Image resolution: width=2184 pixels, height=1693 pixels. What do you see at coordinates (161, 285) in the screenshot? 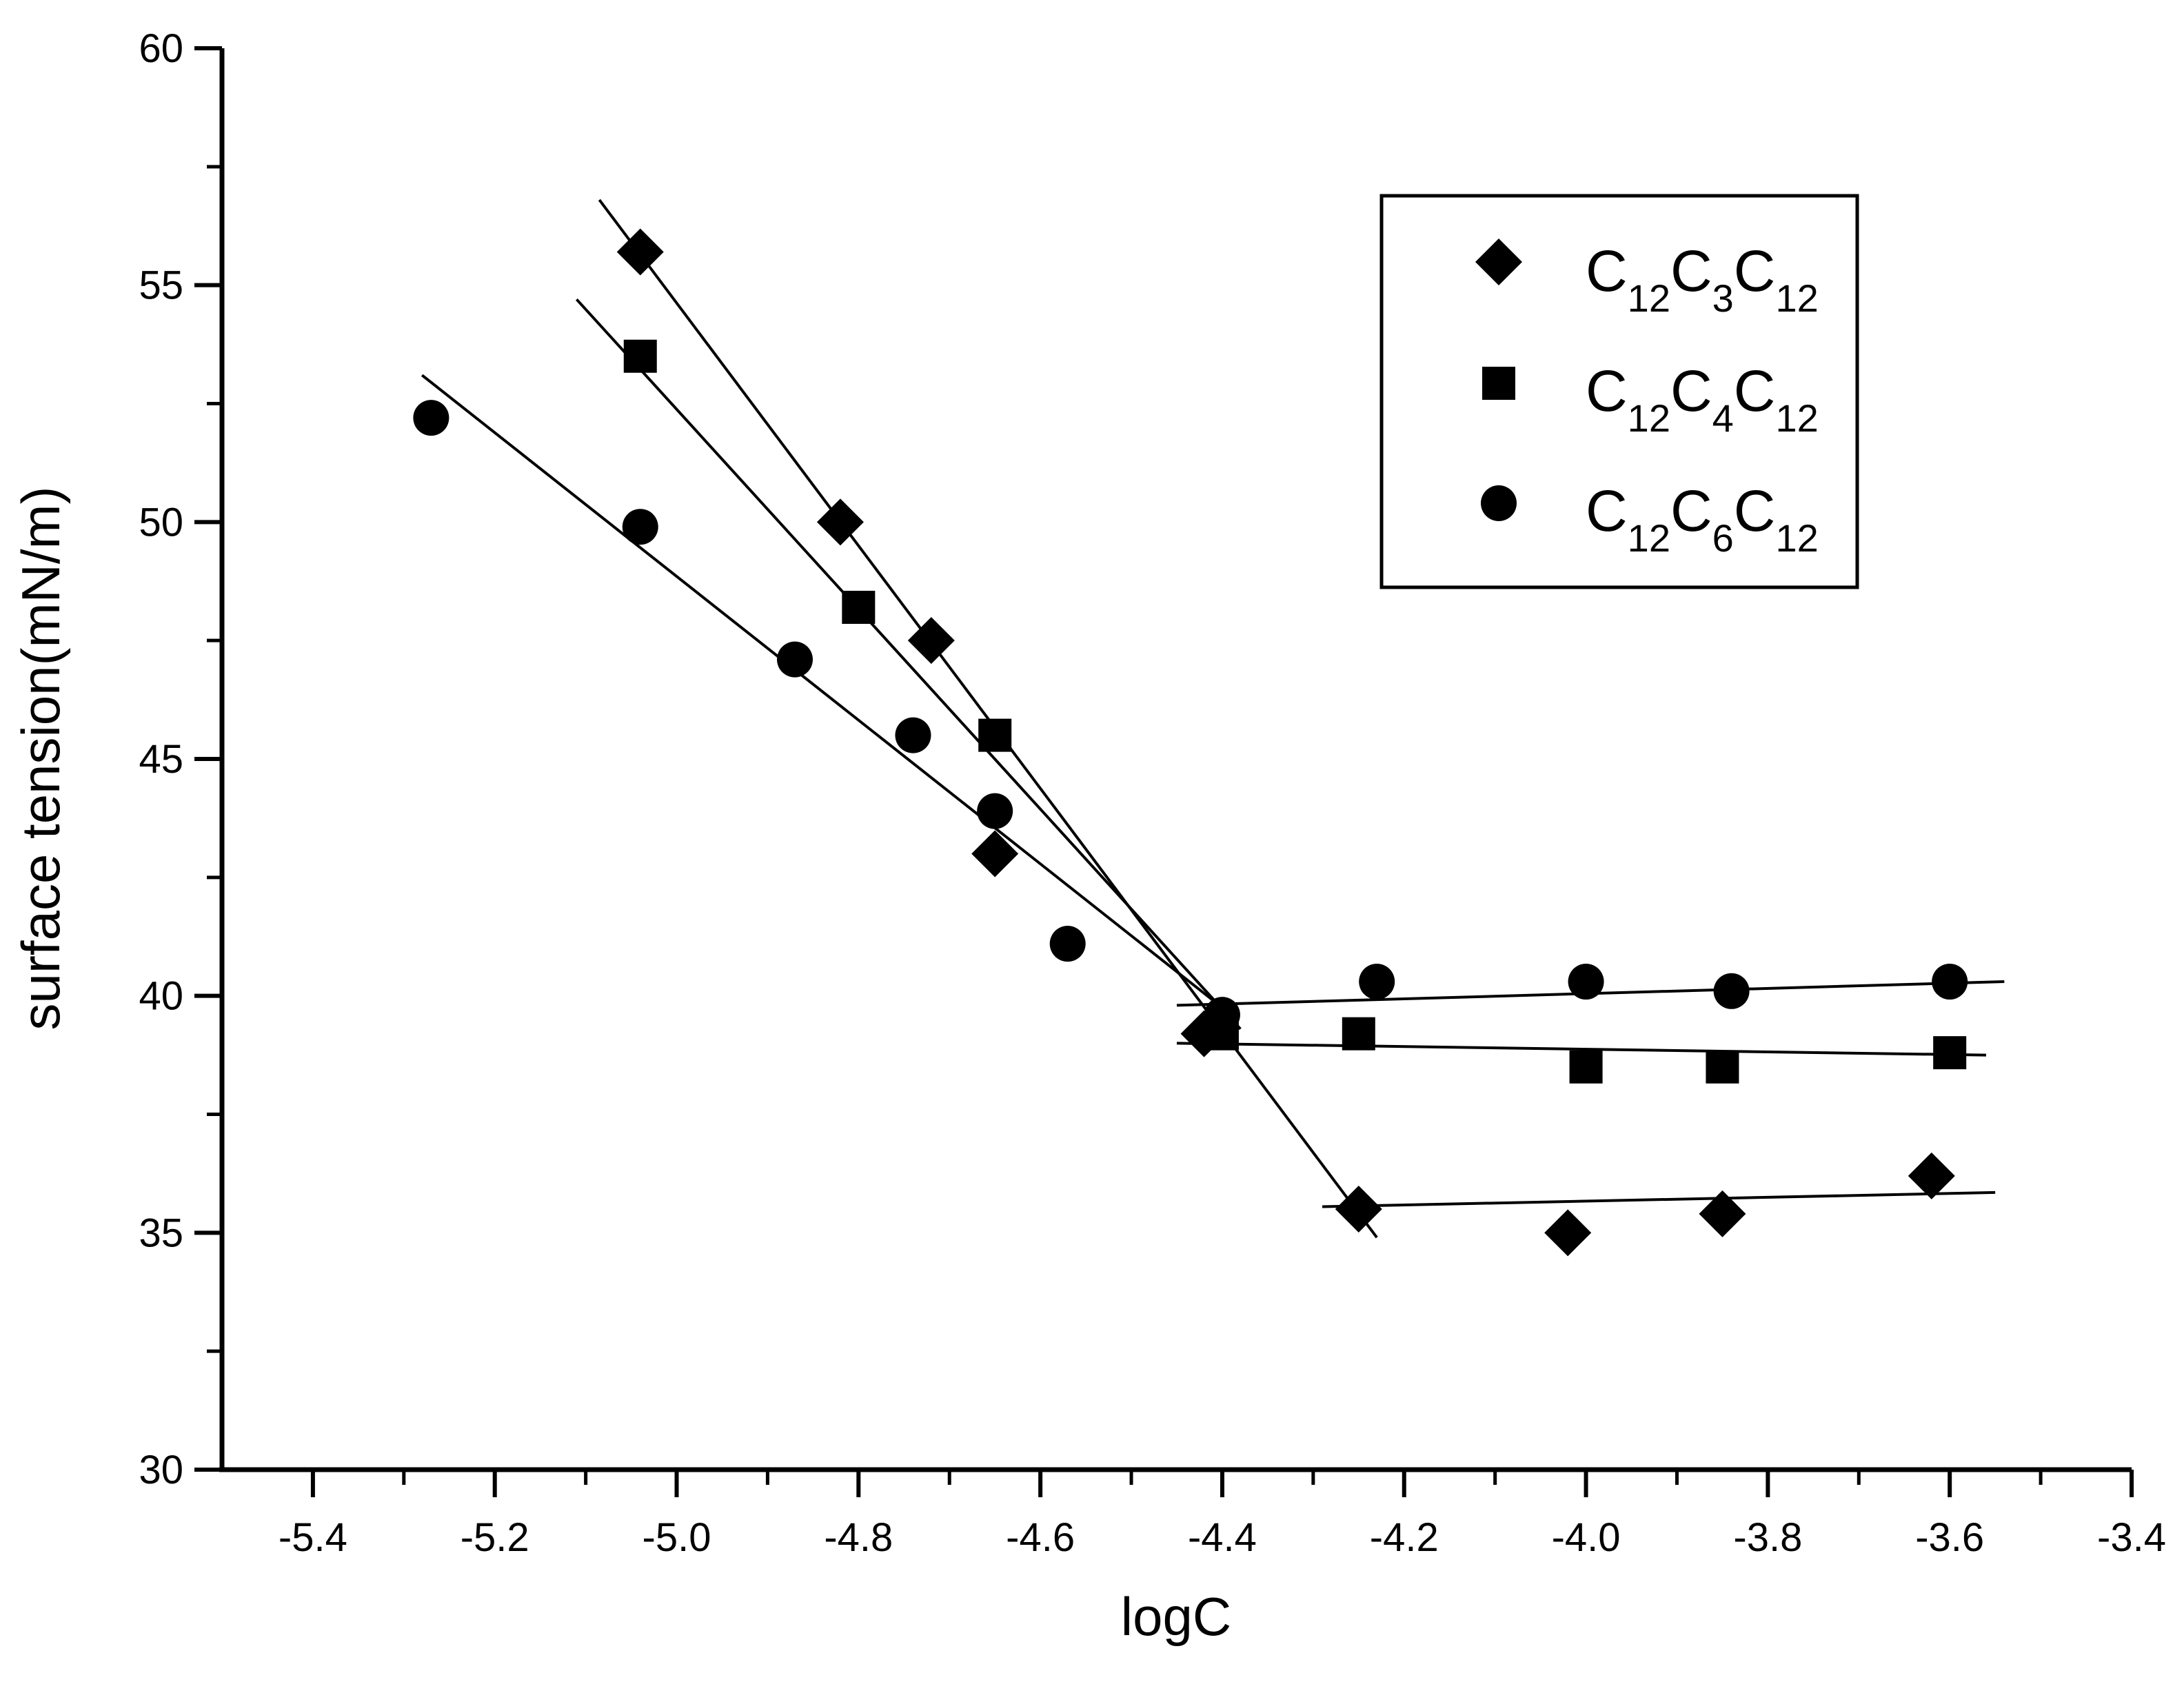
I see `y-tick-label: 55` at bounding box center [161, 285].